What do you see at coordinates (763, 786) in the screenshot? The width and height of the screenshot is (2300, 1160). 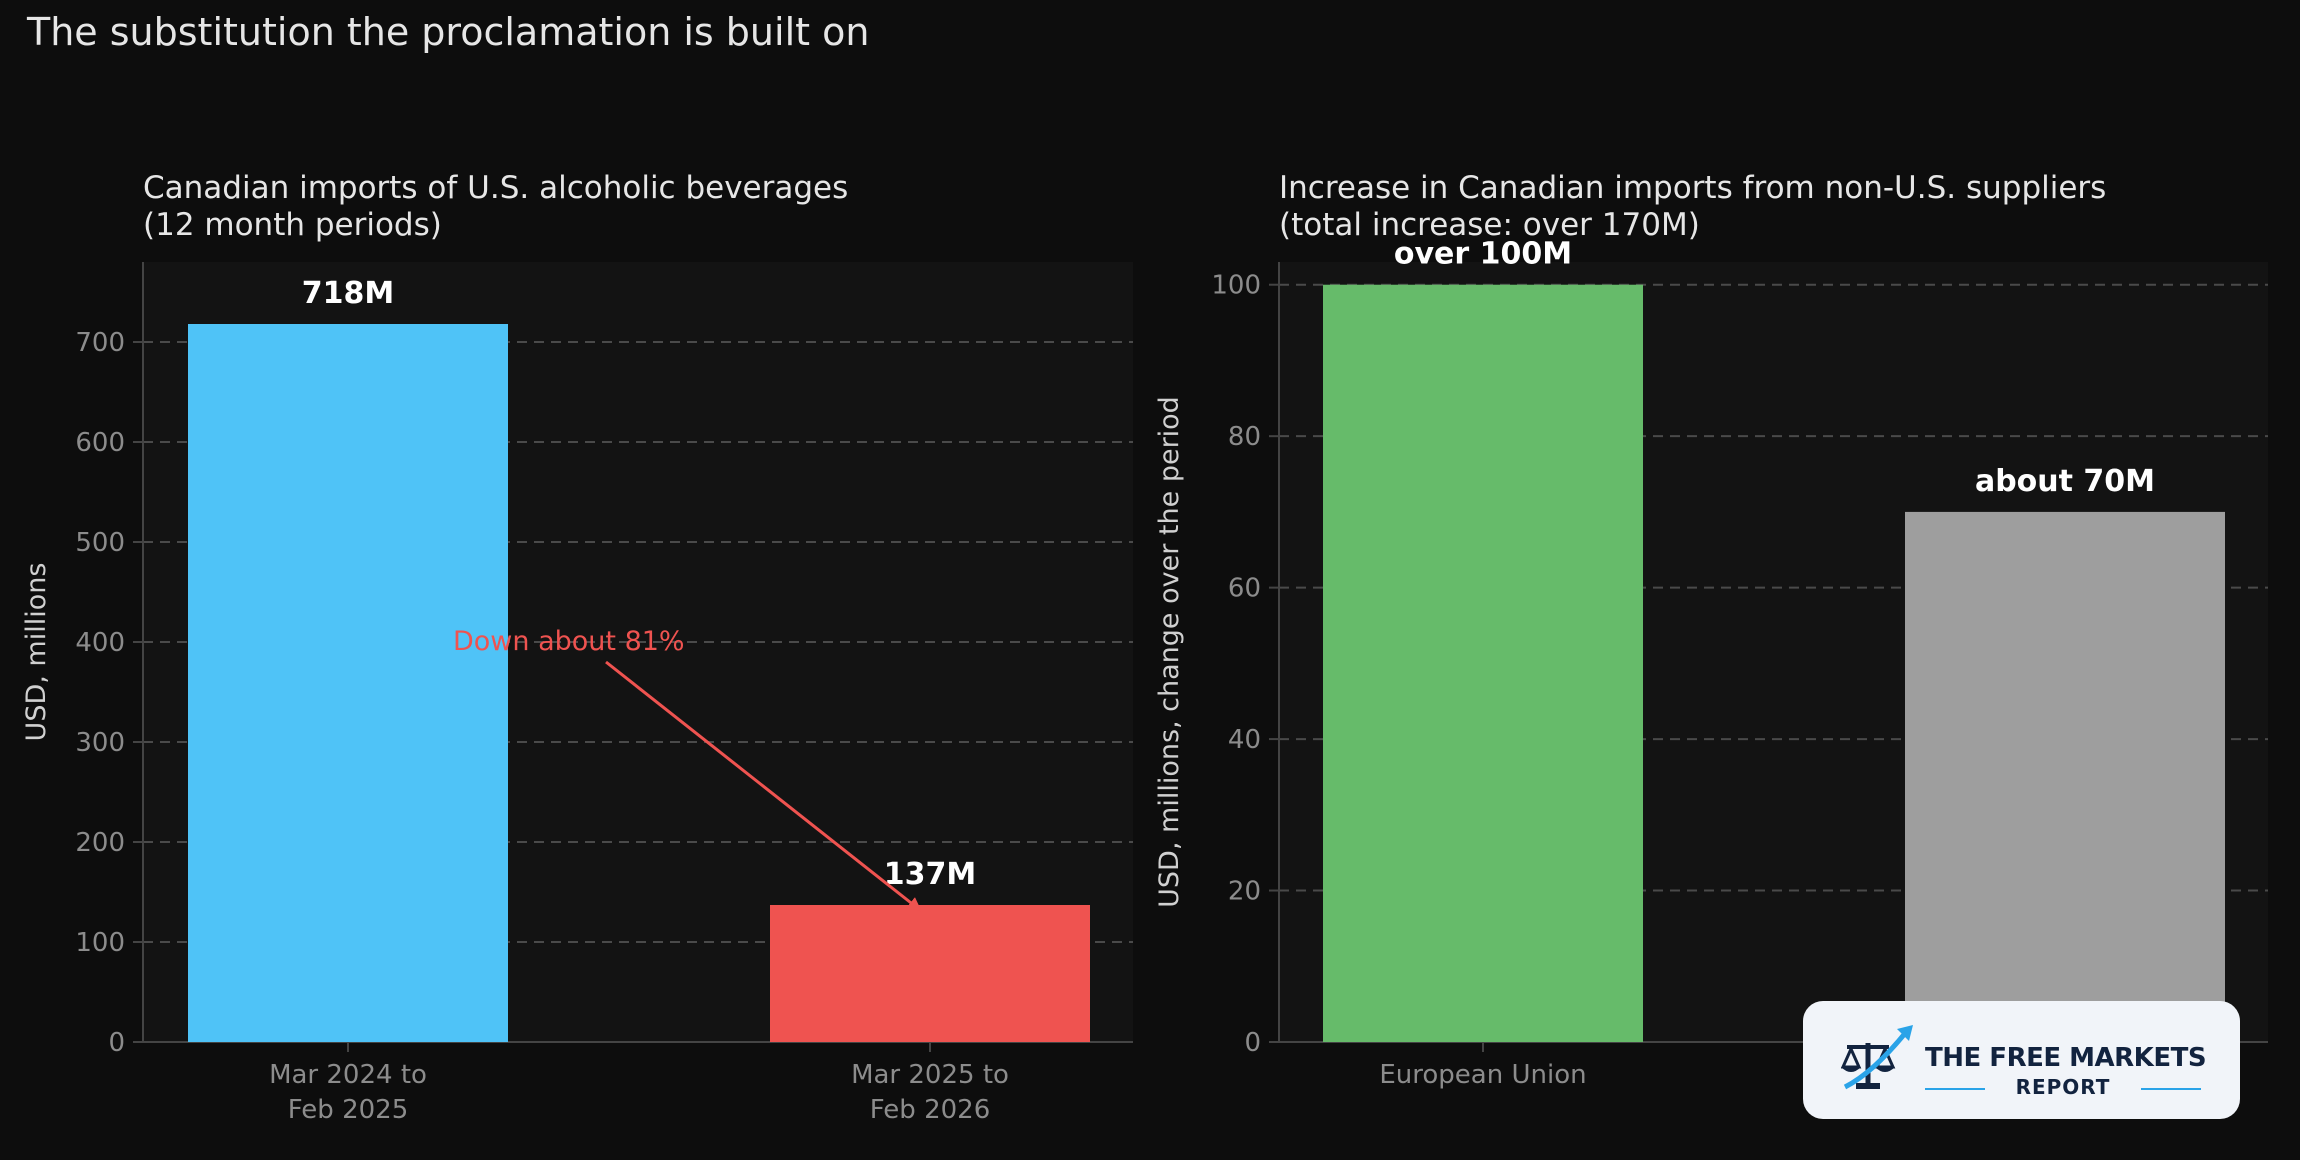 I see `annotation-arrow` at bounding box center [763, 786].